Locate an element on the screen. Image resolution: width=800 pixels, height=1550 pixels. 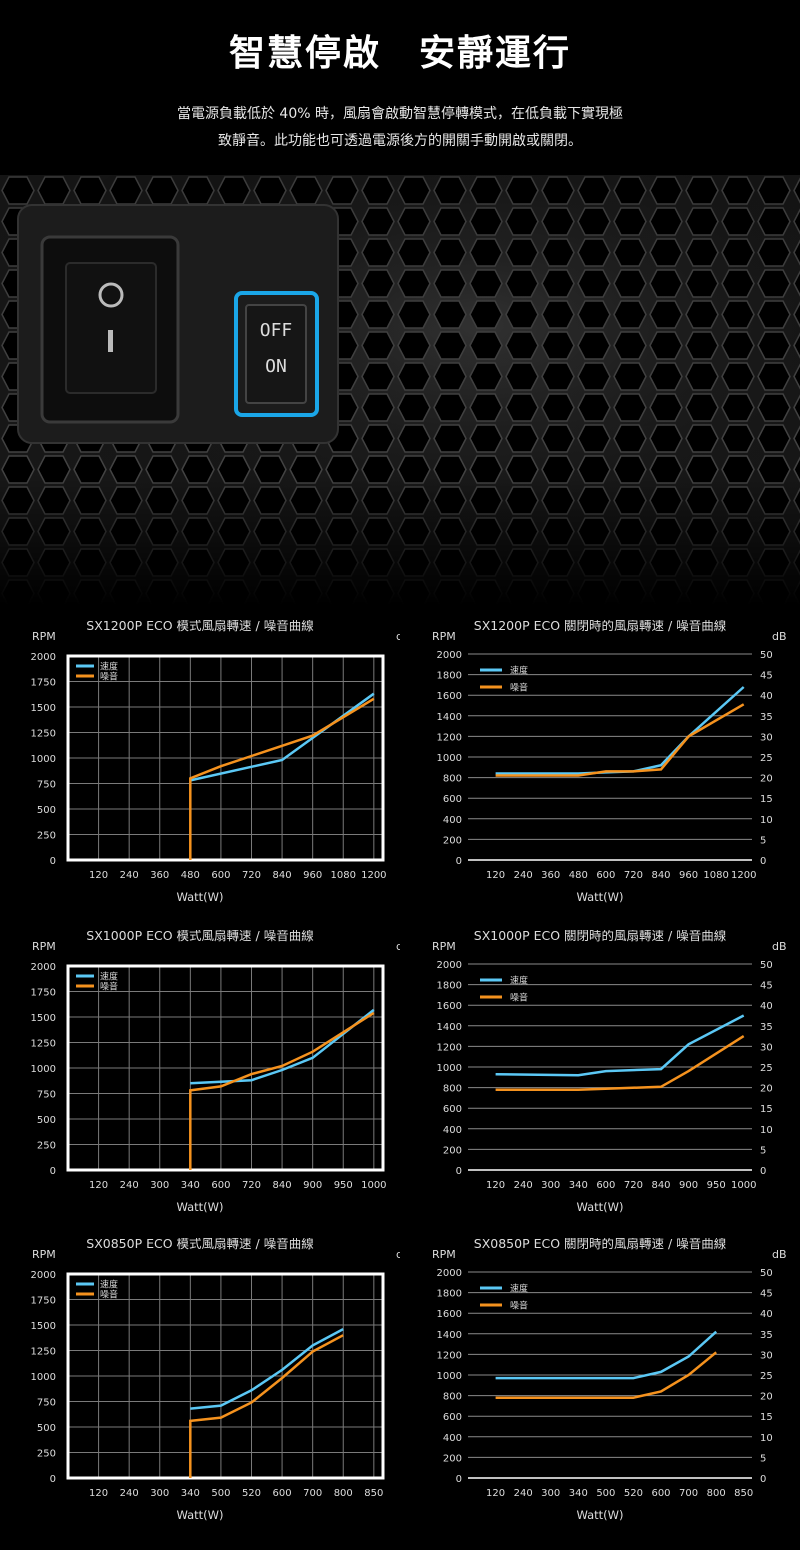
plot-frame is located at coordinates (225, 1068).